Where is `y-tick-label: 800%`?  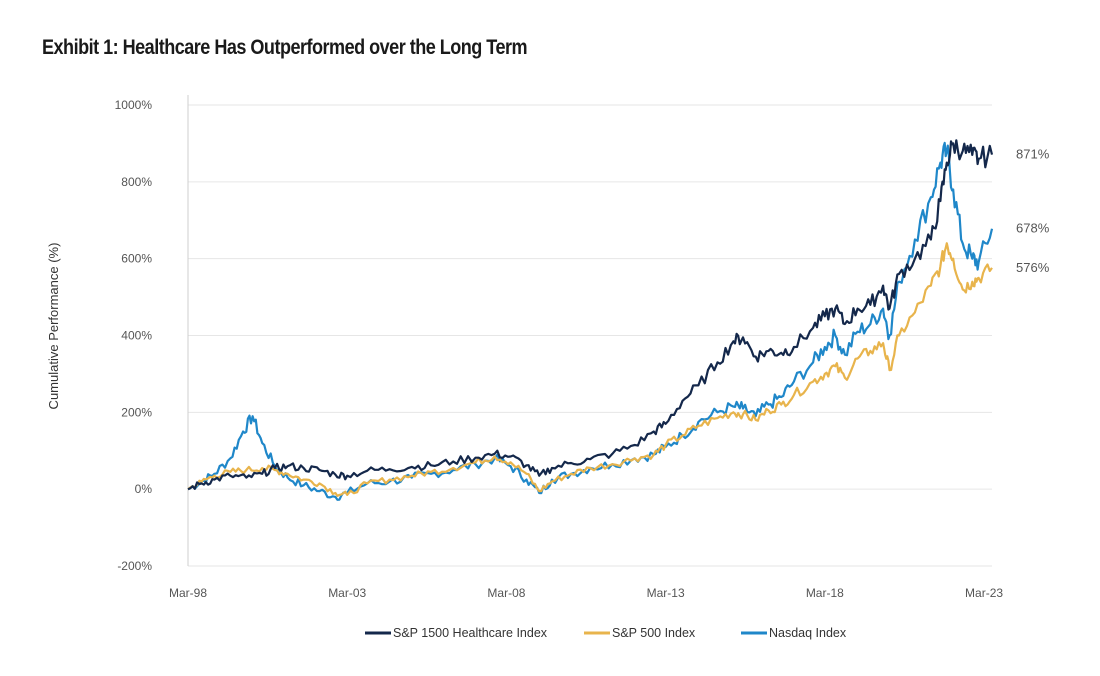 y-tick-label: 800% is located at coordinates (136, 182).